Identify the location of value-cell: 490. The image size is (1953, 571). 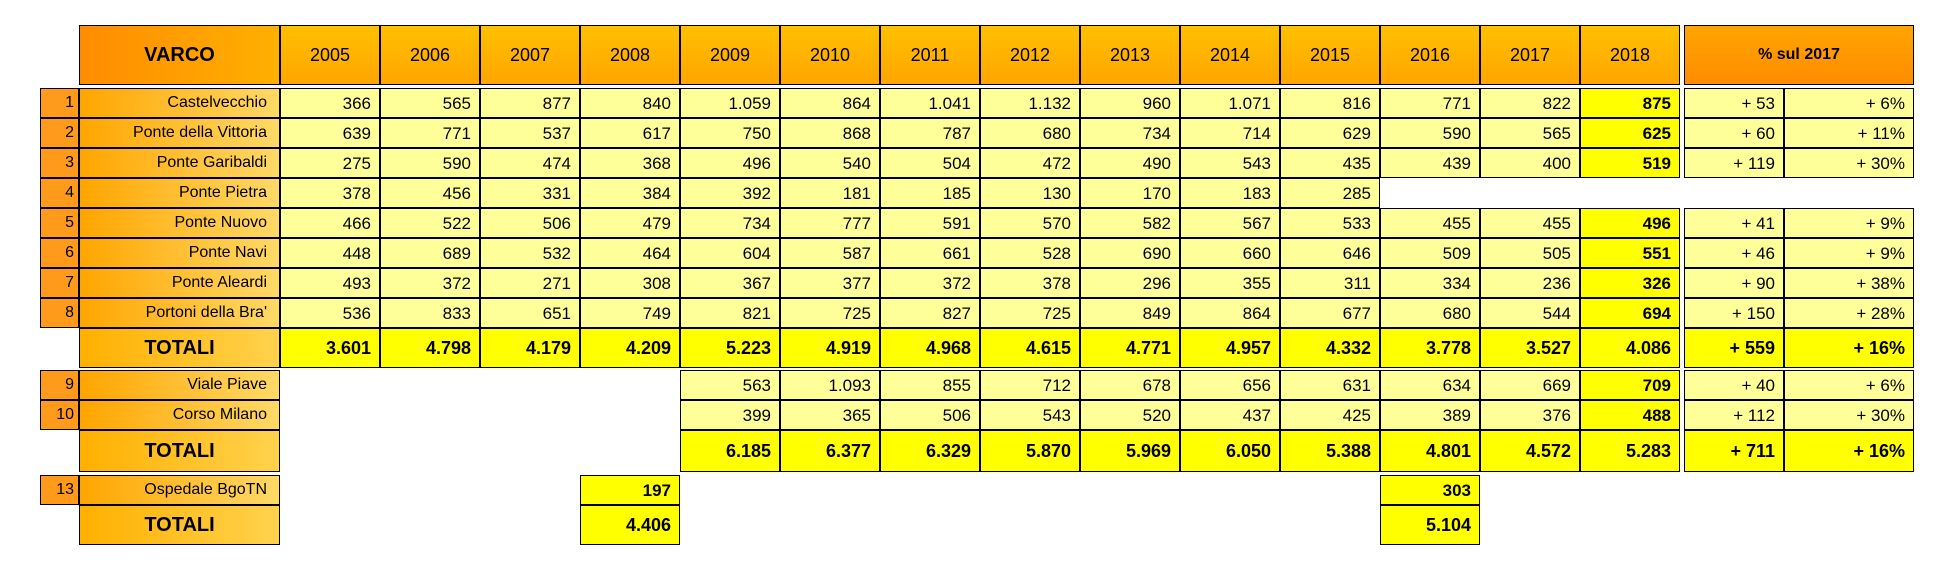
(1130, 163).